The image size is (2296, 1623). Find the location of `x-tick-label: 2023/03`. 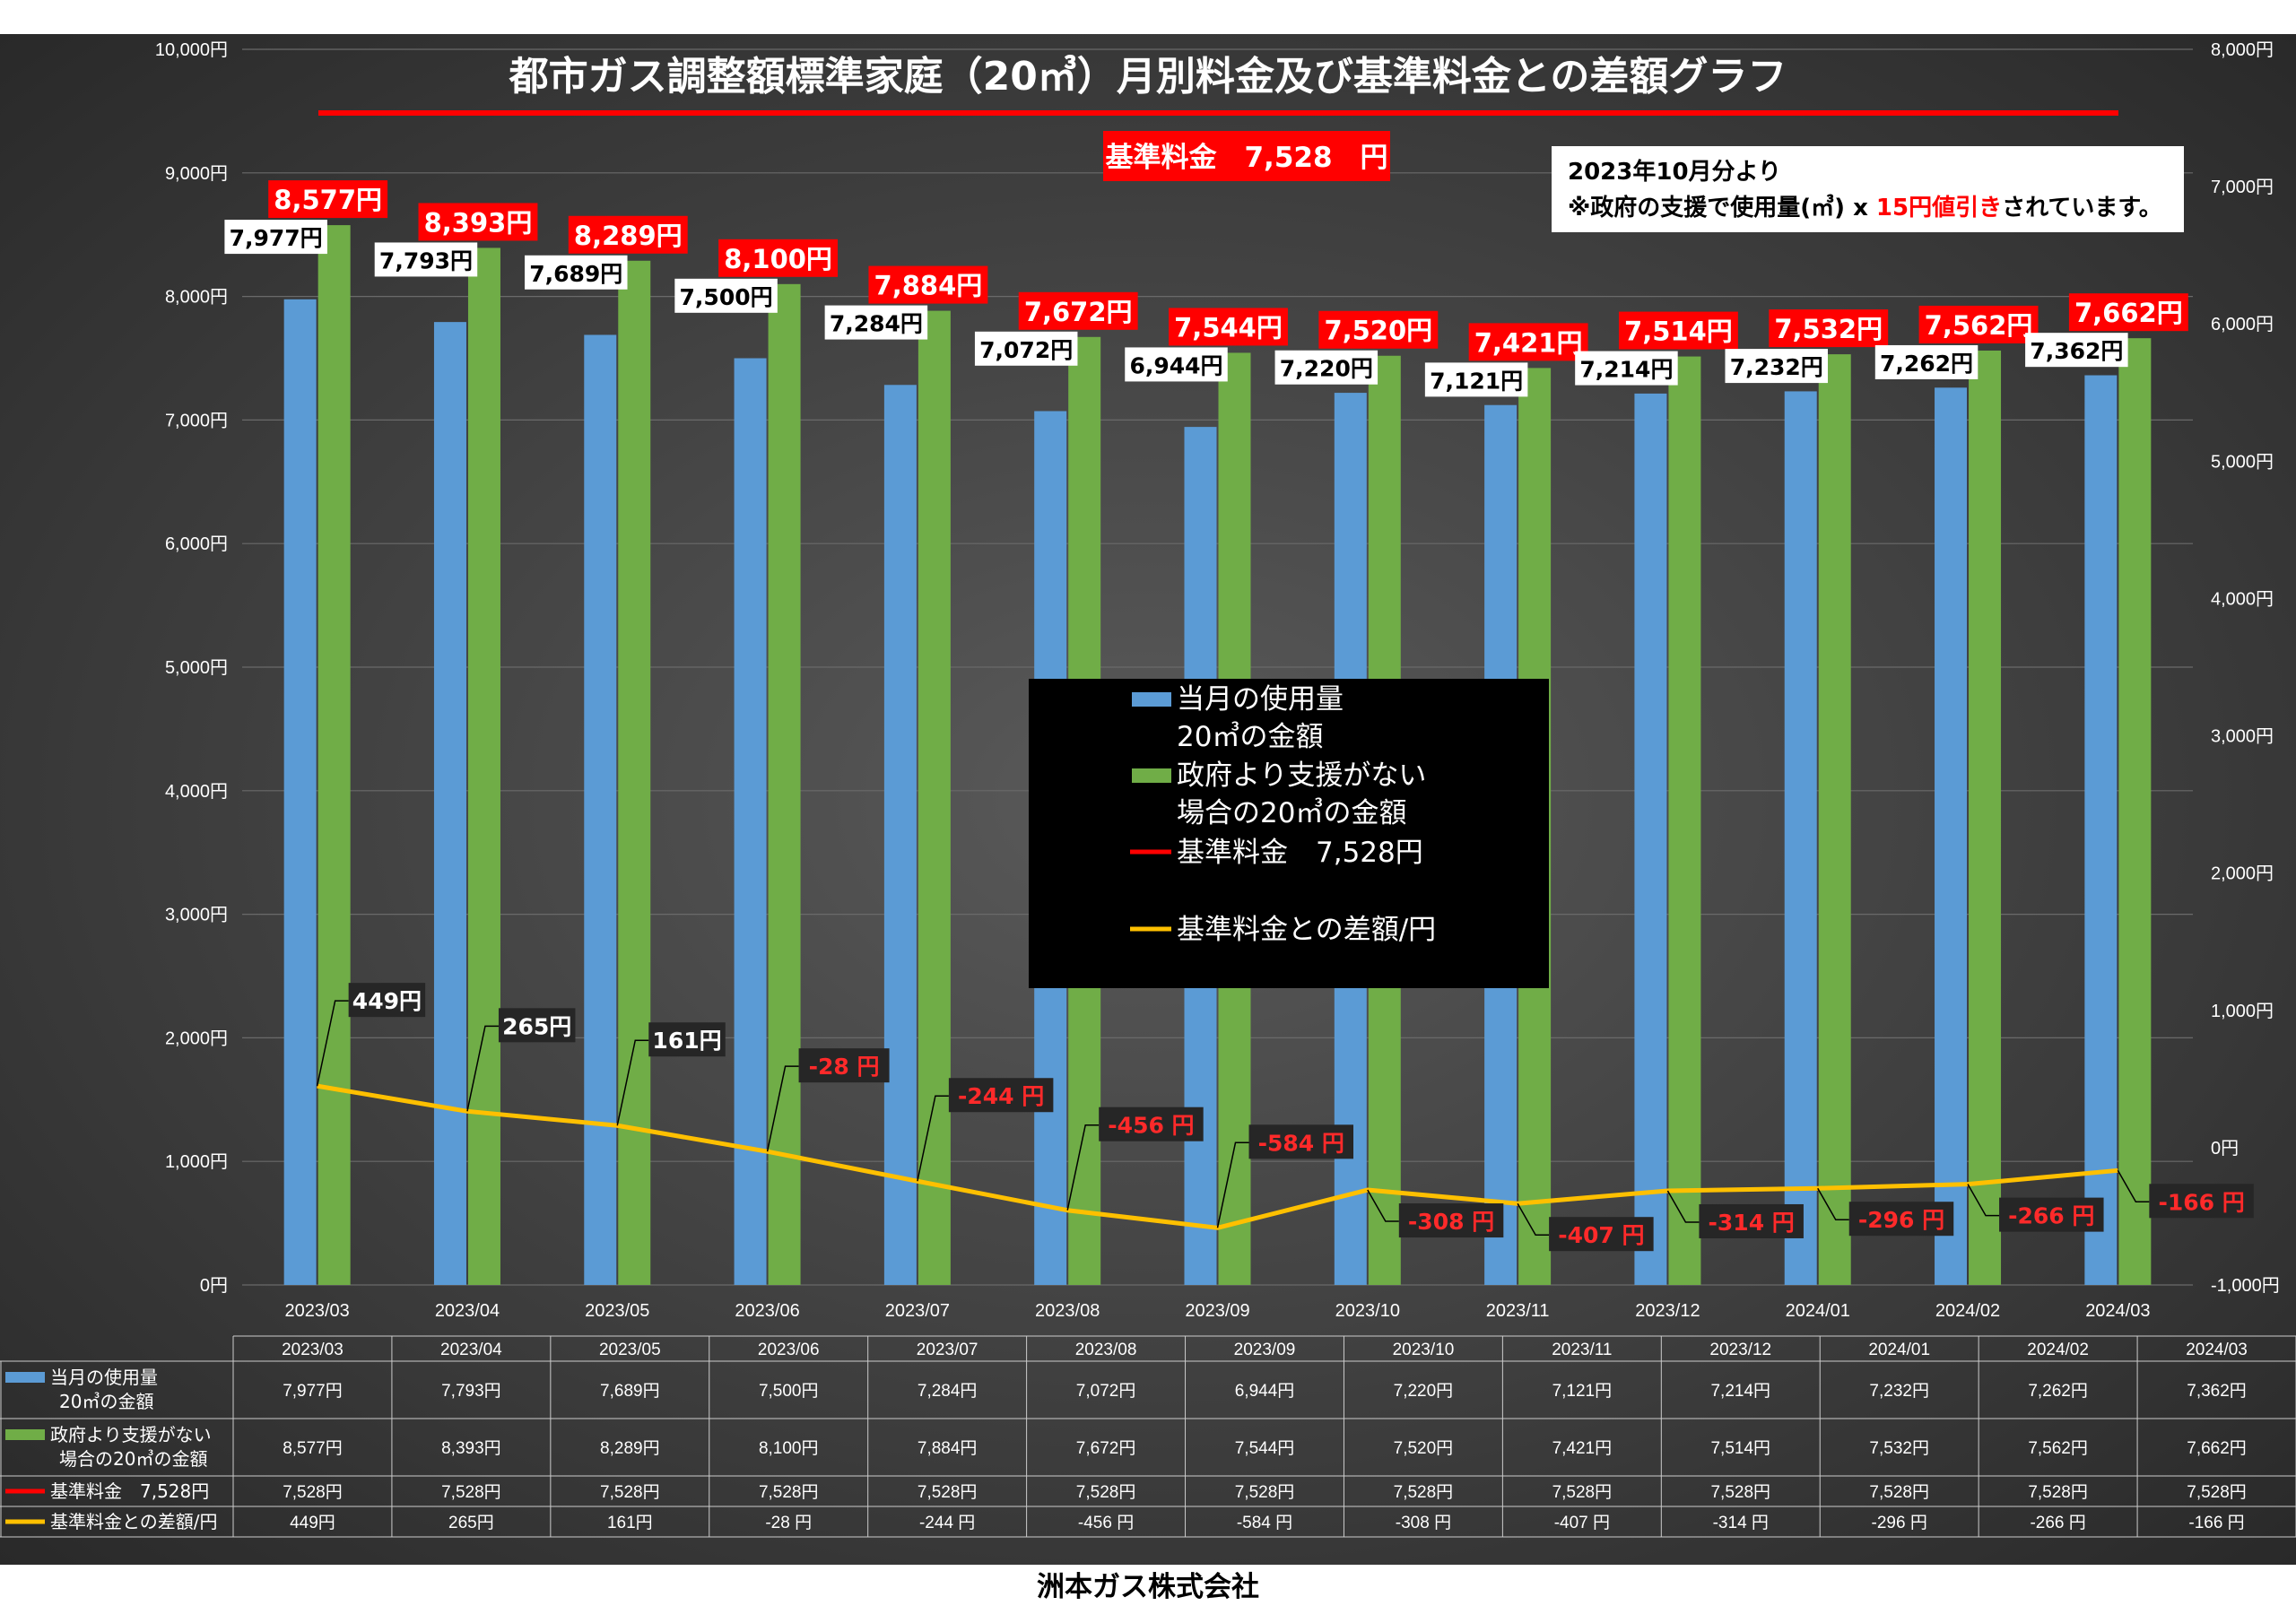

x-tick-label: 2023/03 is located at coordinates (317, 1311).